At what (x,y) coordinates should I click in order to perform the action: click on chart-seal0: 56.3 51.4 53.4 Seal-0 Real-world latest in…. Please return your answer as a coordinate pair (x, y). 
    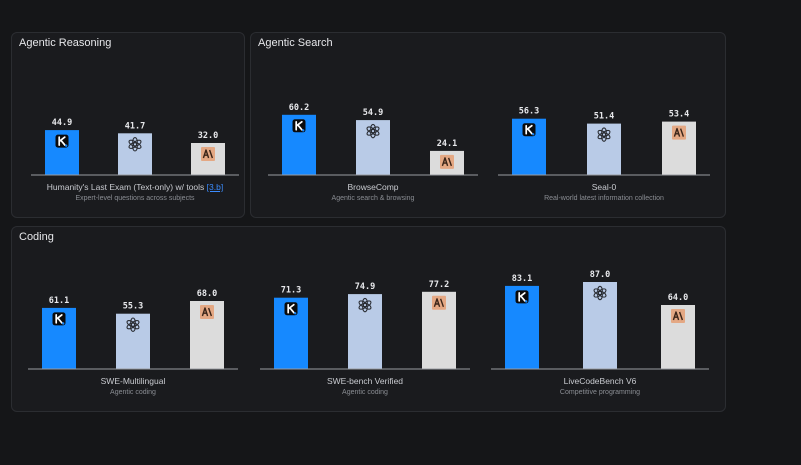
    Looking at the image, I should click on (604, 134).